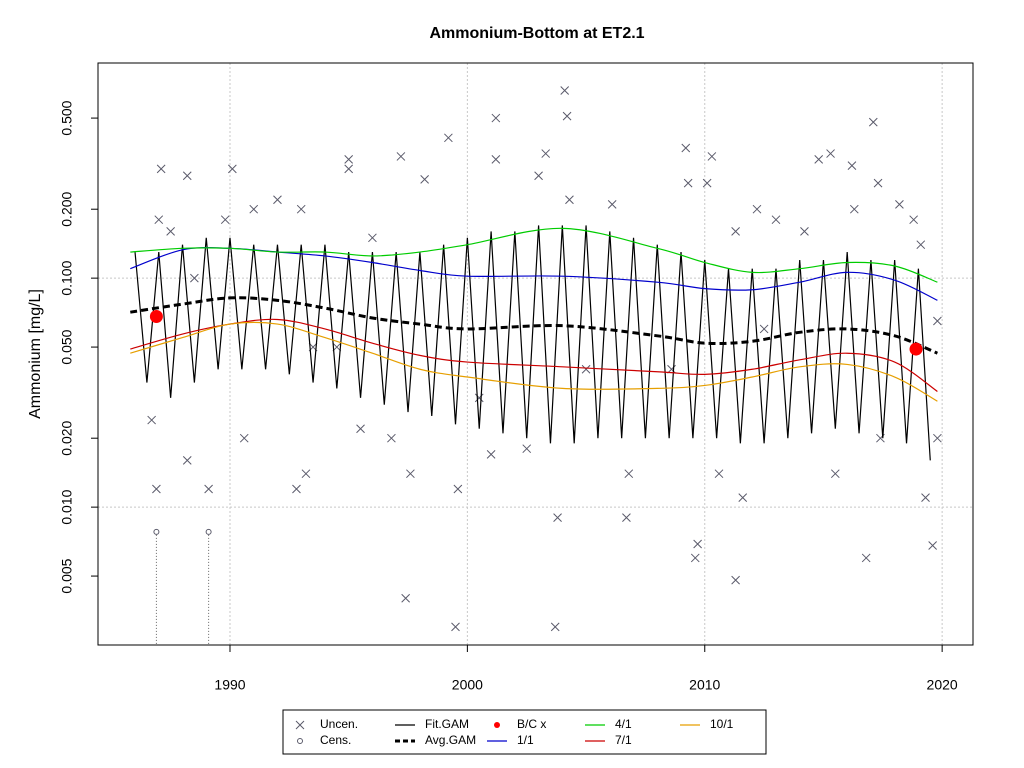 Image resolution: width=1024 pixels, height=768 pixels. What do you see at coordinates (450, 740) in the screenshot?
I see `legend-label: Avg.GAM` at bounding box center [450, 740].